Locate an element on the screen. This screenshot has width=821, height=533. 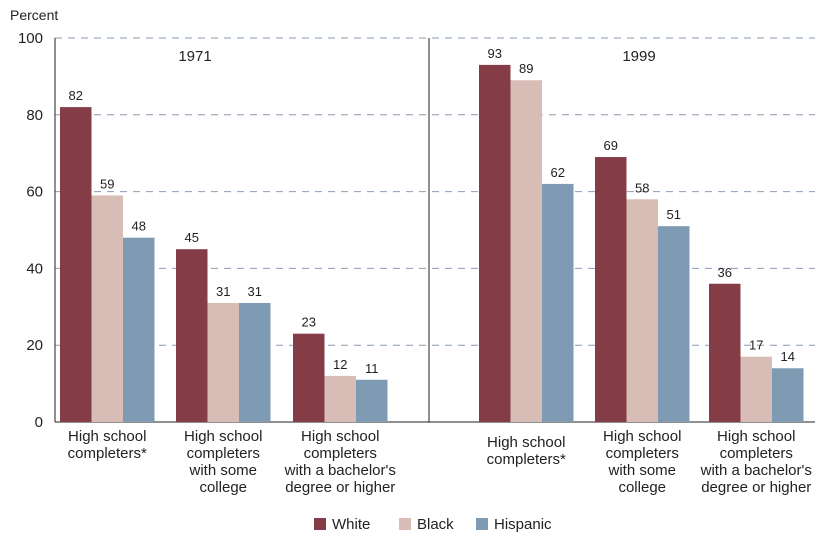
value-label: 89 is located at coordinates (526, 68).